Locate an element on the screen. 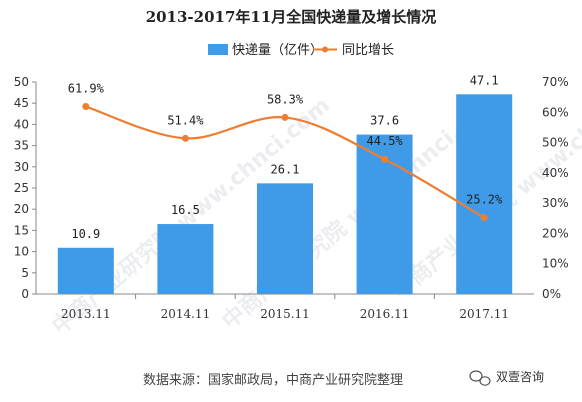  y-left-tick-label: 30 is located at coordinates (21, 167).